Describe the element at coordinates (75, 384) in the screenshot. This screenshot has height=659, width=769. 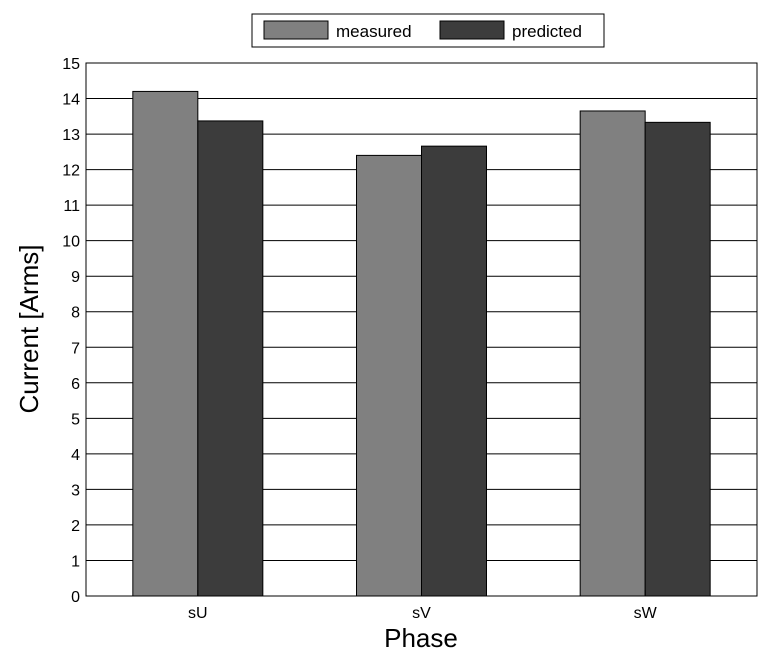
I see `y-tick-label: 6` at that location.